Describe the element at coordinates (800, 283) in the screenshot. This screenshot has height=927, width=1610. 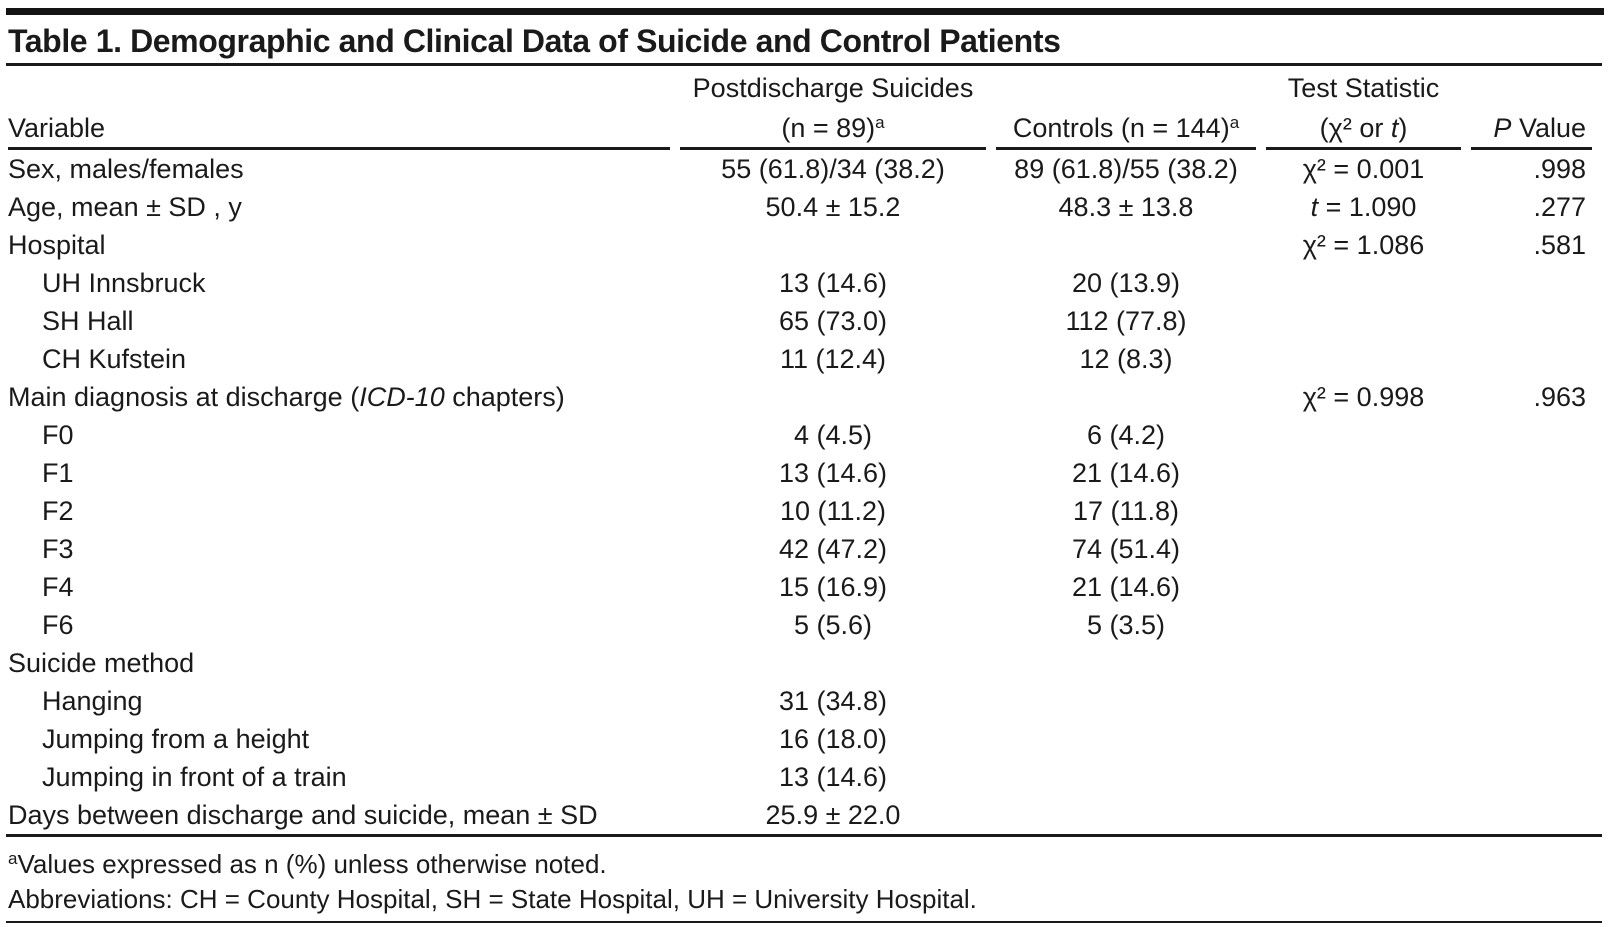
I see `table-row: UH Innsbruck 13 (14.6) 20 (13.9)` at that location.